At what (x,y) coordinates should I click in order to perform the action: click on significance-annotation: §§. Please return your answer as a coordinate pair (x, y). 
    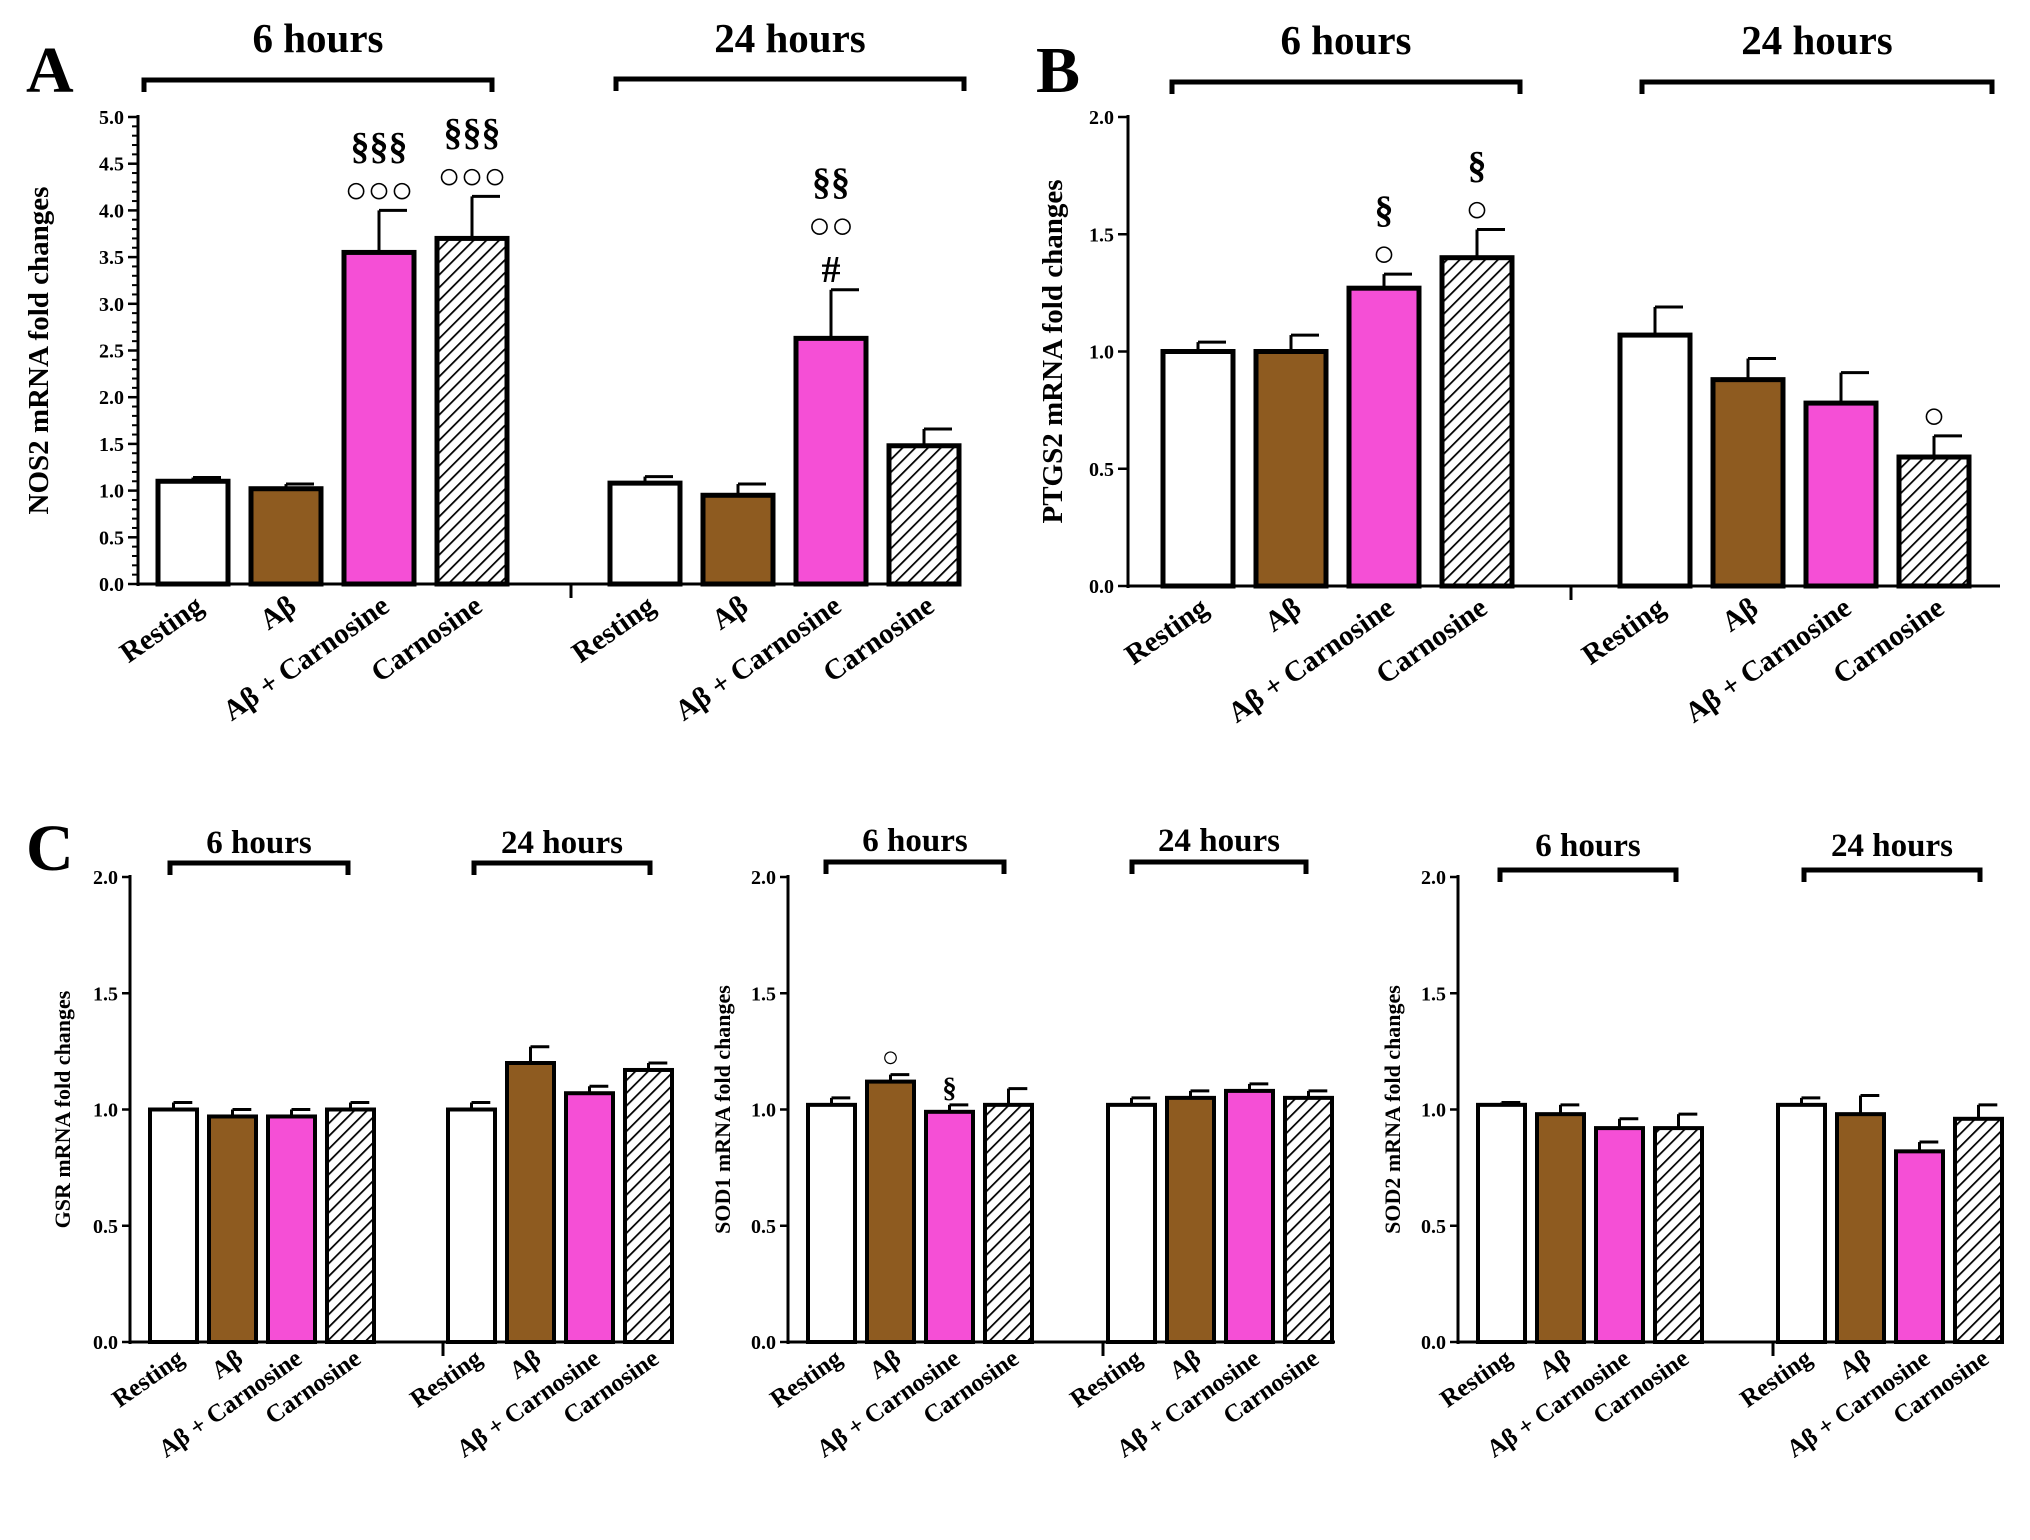
    Looking at the image, I should click on (831, 182).